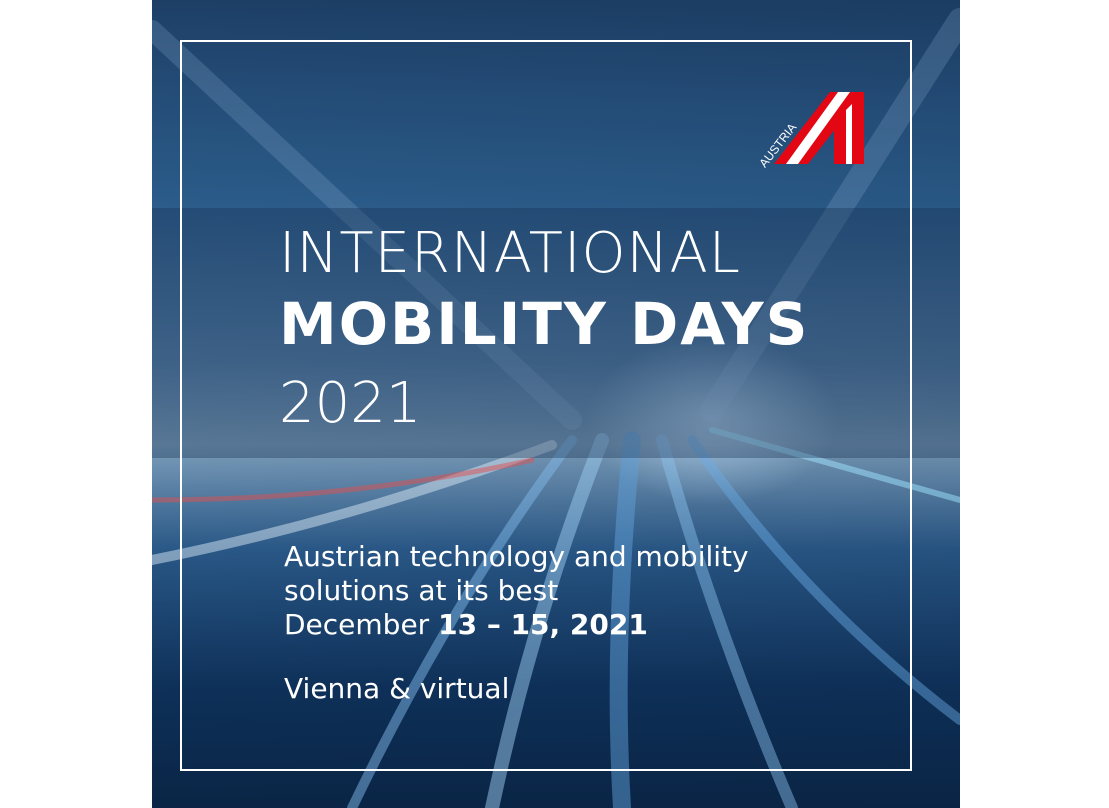  Describe the element at coordinates (510, 253) in the screenshot. I see `title-line-1: INTERNATIONAL` at that location.